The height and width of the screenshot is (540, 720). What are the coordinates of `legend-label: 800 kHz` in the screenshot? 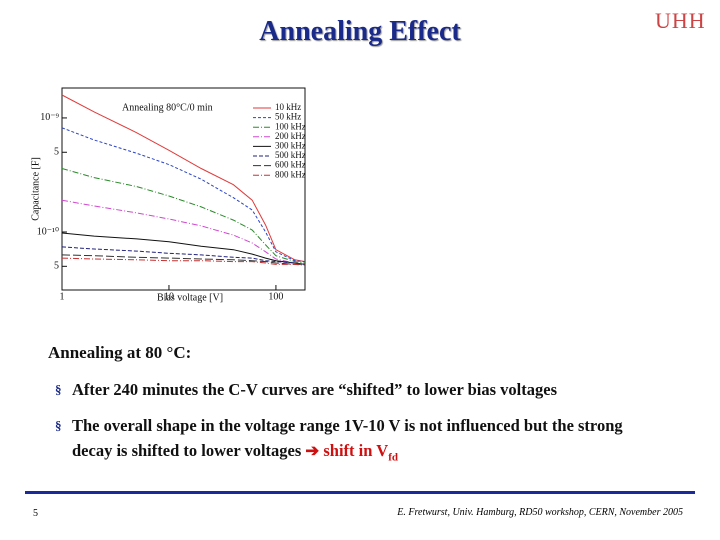 It's located at (290, 174).